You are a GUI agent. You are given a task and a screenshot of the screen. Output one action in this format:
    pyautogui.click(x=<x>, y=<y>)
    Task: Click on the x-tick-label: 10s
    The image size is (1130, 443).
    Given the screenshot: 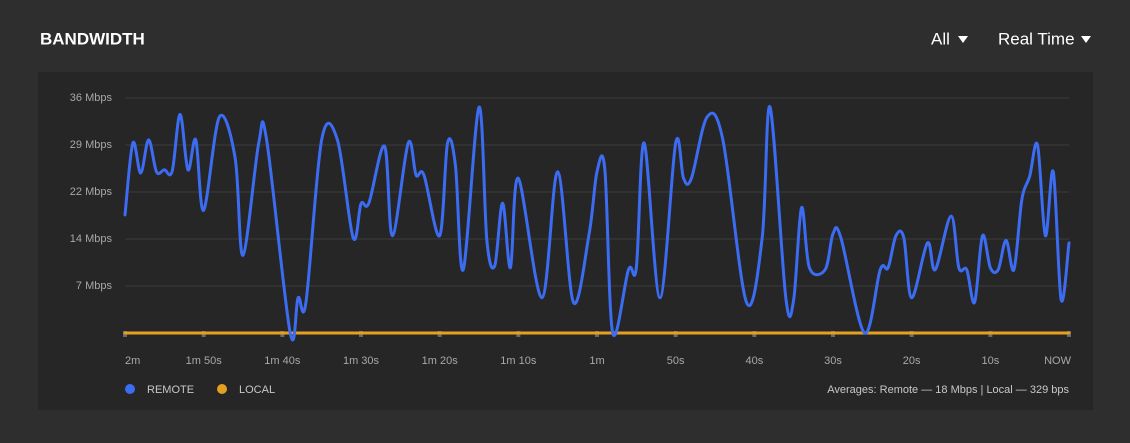 What is the action you would take?
    pyautogui.click(x=990, y=361)
    